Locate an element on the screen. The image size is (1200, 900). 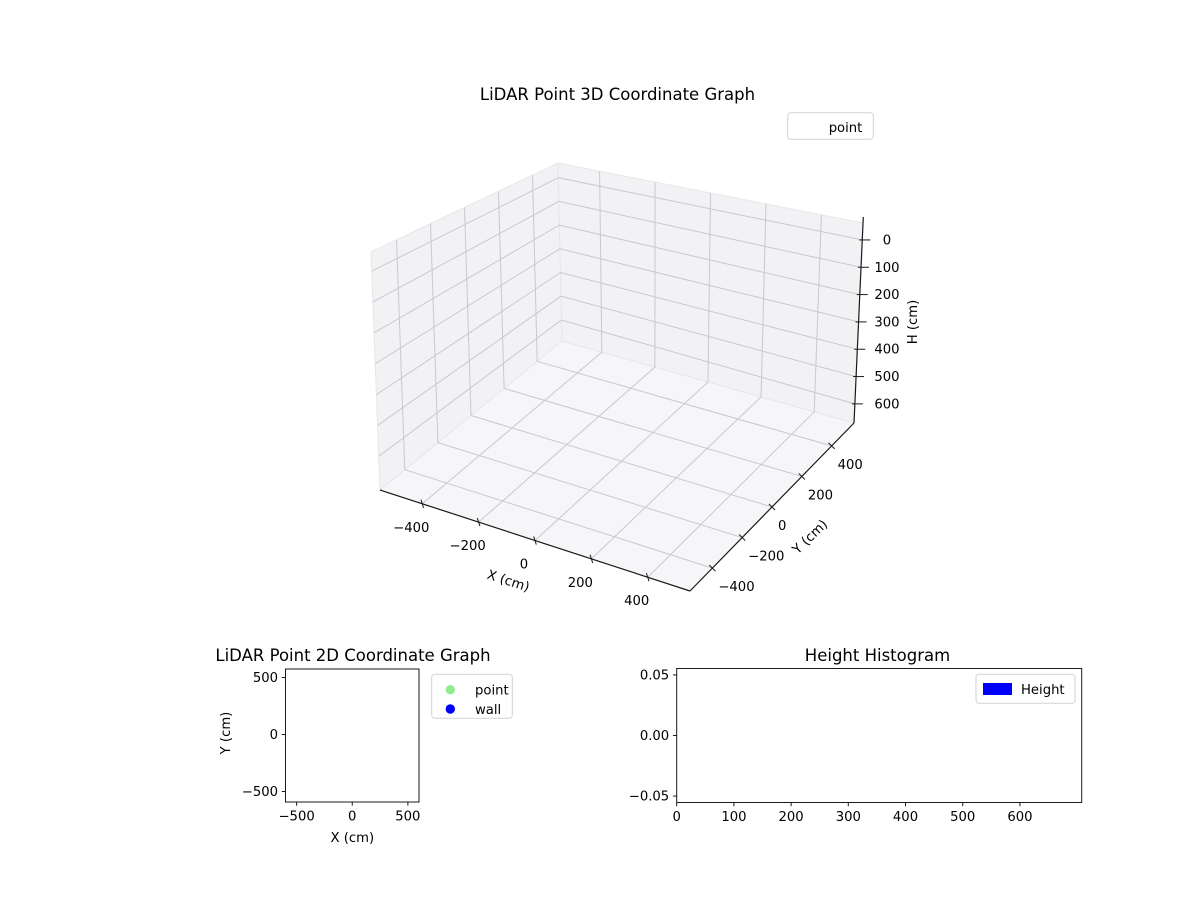
plot3d-yaxis-label: Y (cm) is located at coordinates (810, 537).